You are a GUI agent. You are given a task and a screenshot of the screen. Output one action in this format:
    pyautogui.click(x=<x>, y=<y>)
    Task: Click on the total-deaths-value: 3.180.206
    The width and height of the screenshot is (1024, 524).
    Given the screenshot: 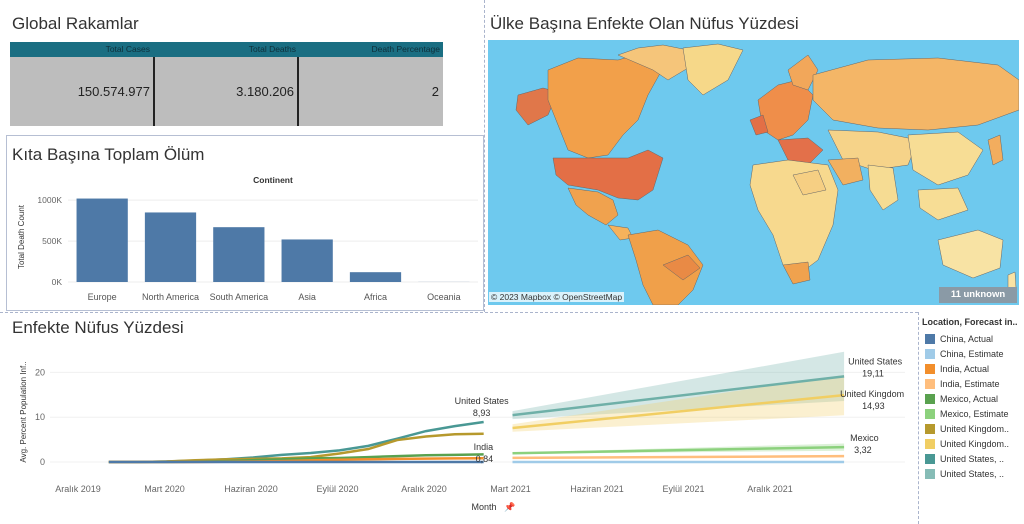 What is the action you would take?
    pyautogui.click(x=265, y=91)
    